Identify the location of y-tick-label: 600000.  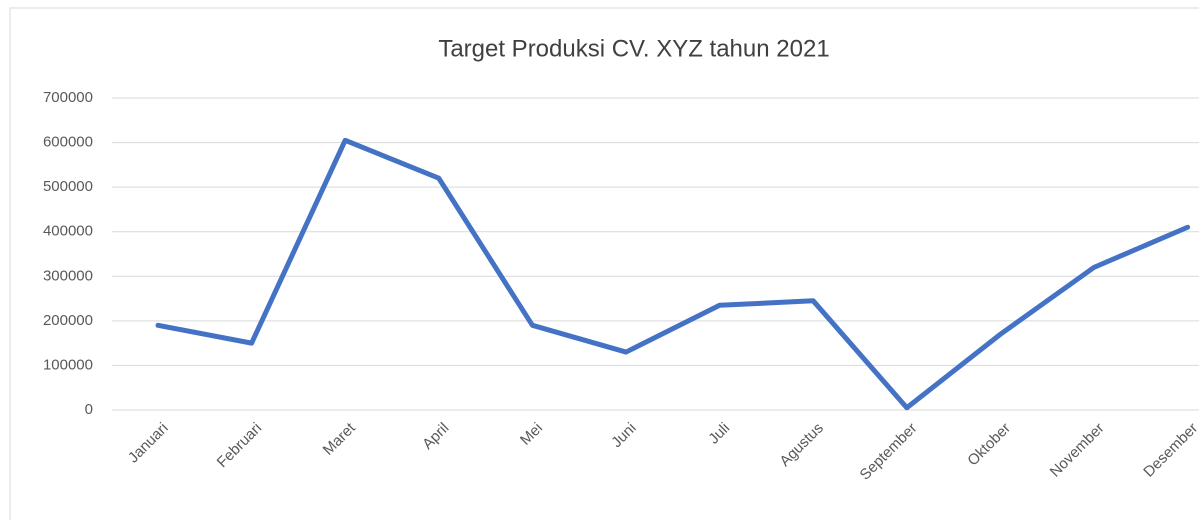
(68, 142).